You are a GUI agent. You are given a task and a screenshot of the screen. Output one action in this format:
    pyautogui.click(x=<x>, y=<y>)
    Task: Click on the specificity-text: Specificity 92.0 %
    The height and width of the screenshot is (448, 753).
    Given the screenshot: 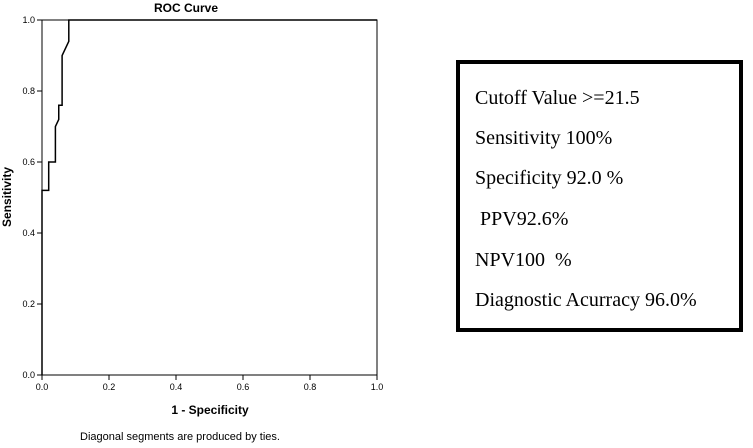 What is the action you would take?
    pyautogui.click(x=549, y=178)
    